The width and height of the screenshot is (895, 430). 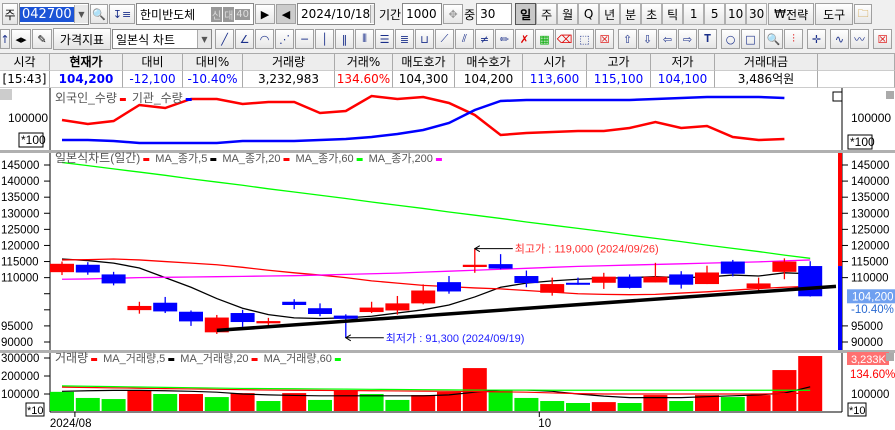 What do you see at coordinates (6, 94) in the screenshot?
I see `expand-toggle-icon` at bounding box center [6, 94].